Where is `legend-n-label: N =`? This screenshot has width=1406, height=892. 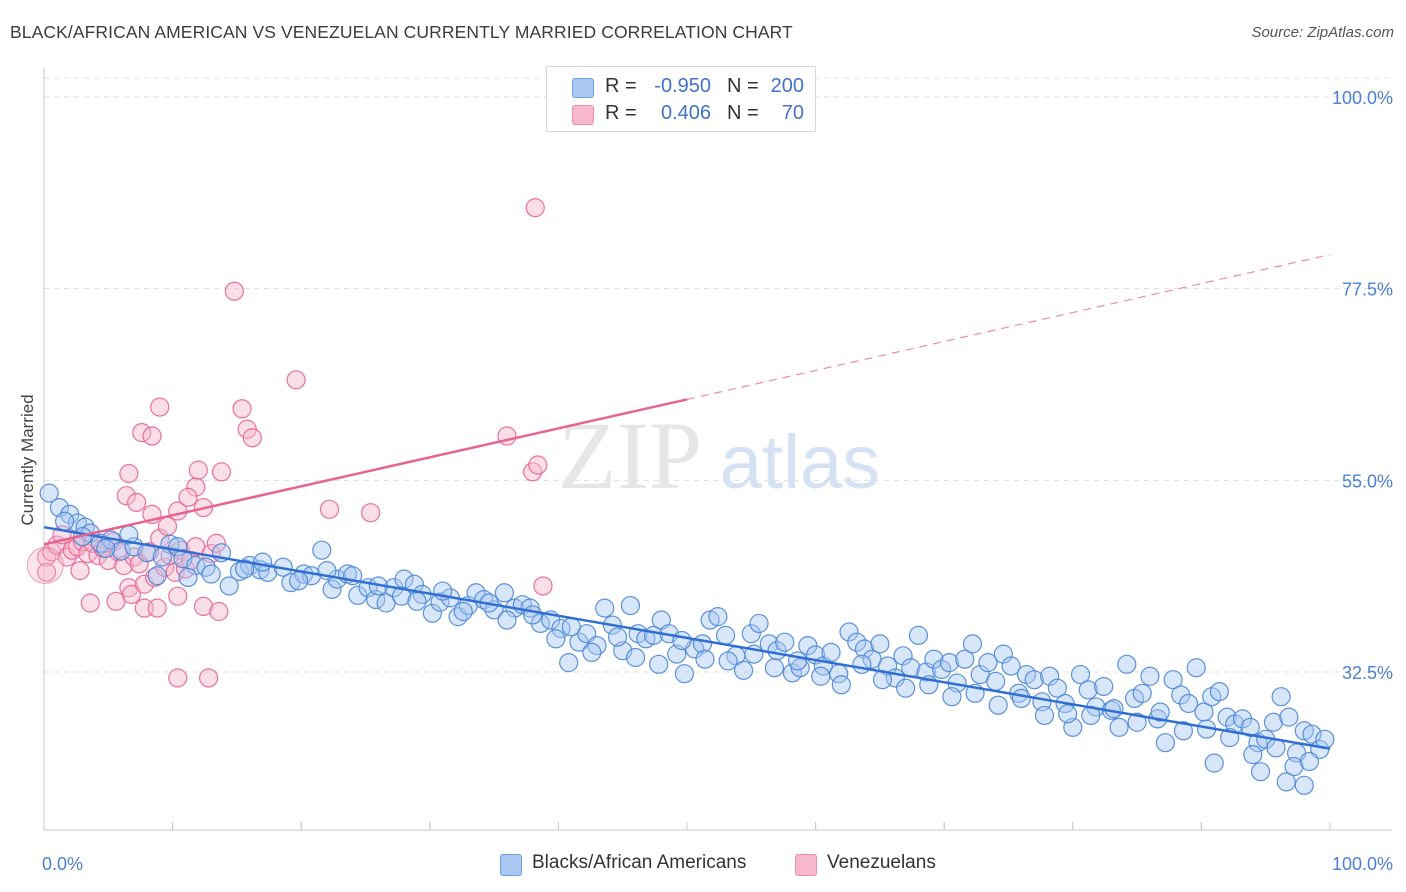 legend-n-label: N = is located at coordinates (743, 86).